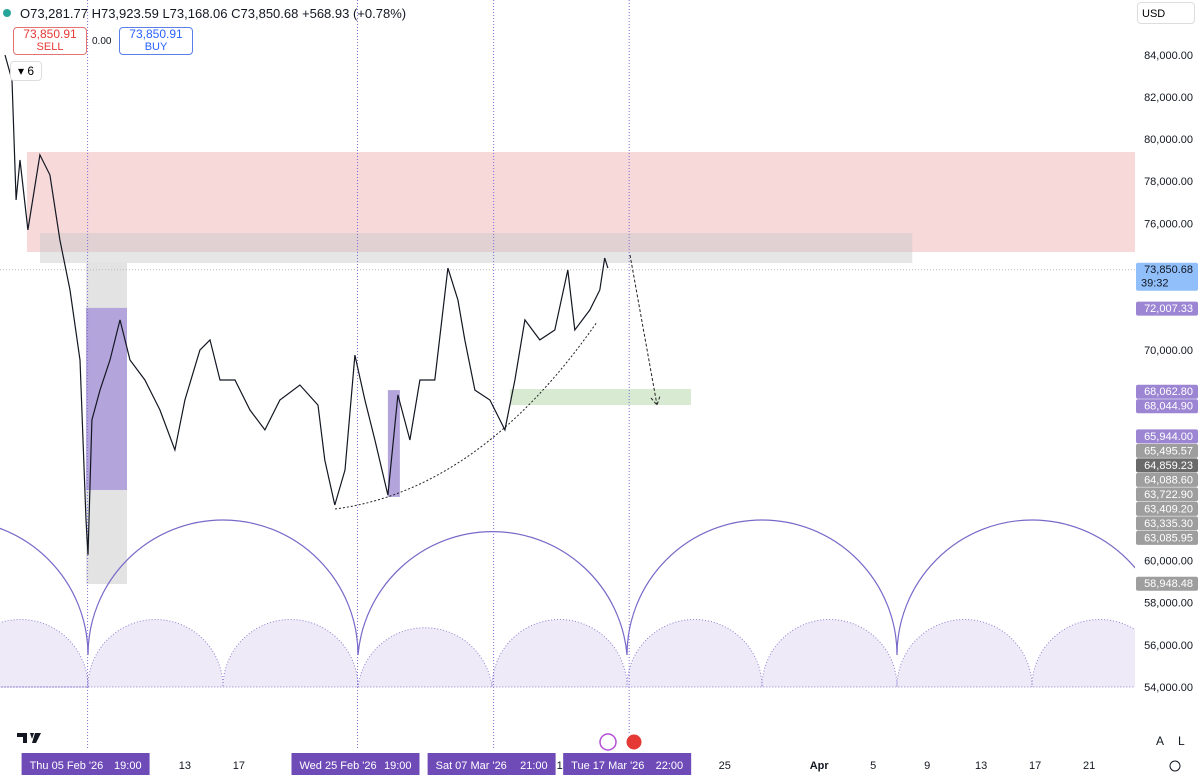  I want to click on y-tick-label: 80,000.00, so click(1168, 140).